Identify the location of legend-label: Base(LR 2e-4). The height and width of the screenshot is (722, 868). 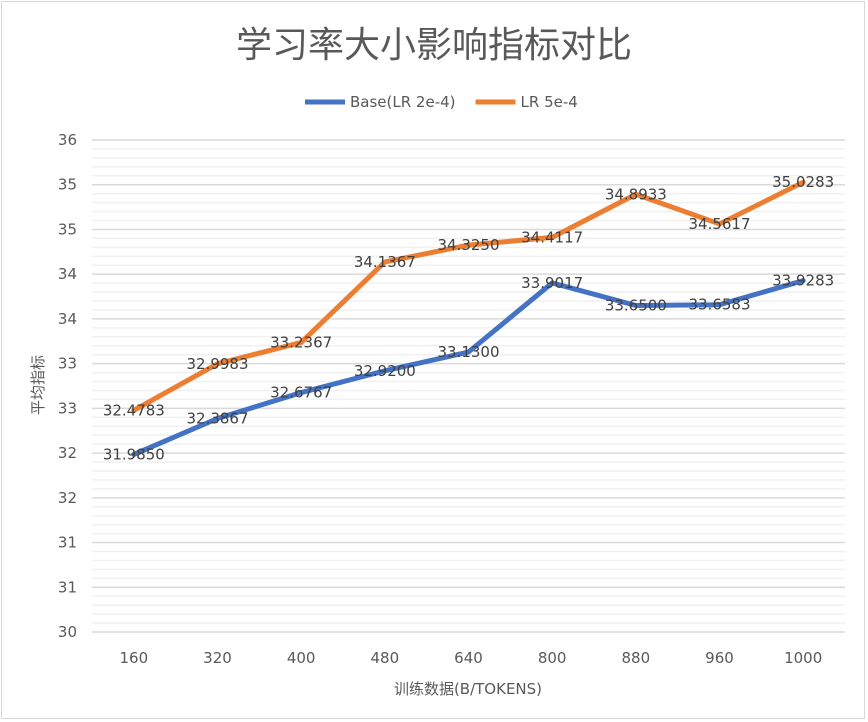
(403, 102).